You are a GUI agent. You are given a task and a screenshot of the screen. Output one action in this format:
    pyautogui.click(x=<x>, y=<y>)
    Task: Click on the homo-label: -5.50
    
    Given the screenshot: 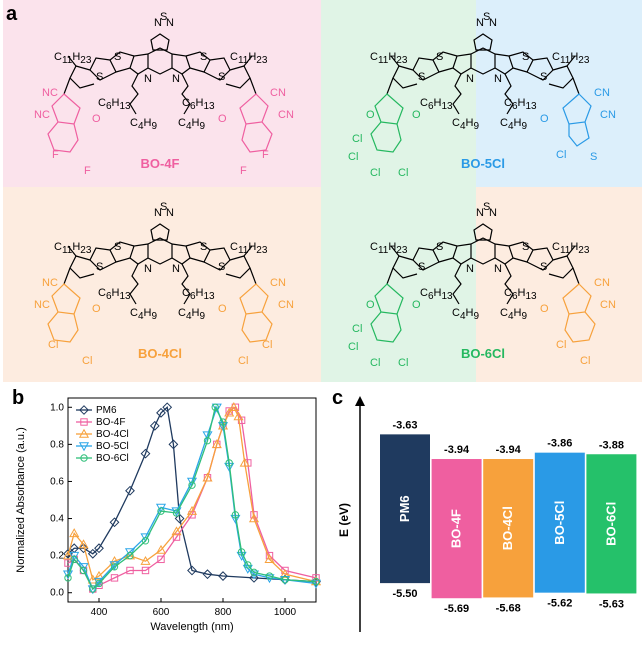 What is the action you would take?
    pyautogui.click(x=404, y=594)
    